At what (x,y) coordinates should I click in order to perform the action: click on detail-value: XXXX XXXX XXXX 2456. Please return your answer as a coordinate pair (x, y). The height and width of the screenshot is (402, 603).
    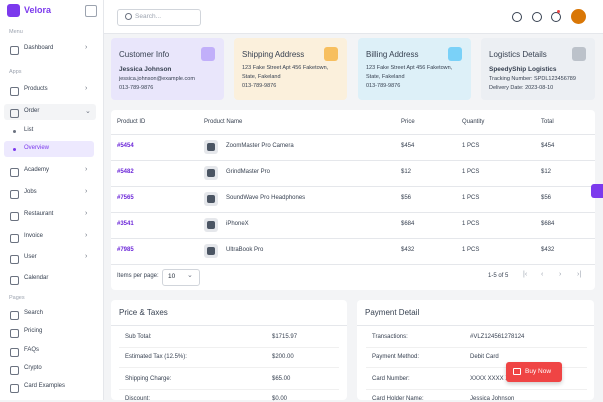
    Looking at the image, I should click on (503, 379).